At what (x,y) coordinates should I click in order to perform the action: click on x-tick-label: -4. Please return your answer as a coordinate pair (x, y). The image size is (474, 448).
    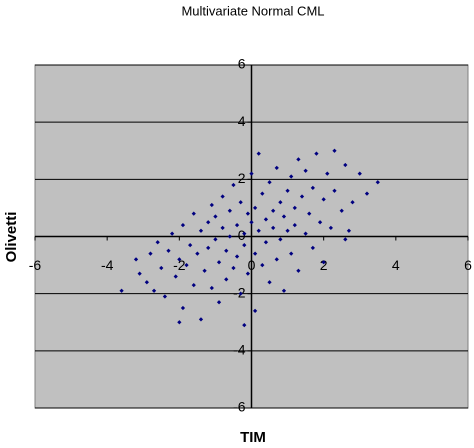
    Looking at the image, I should click on (107, 265).